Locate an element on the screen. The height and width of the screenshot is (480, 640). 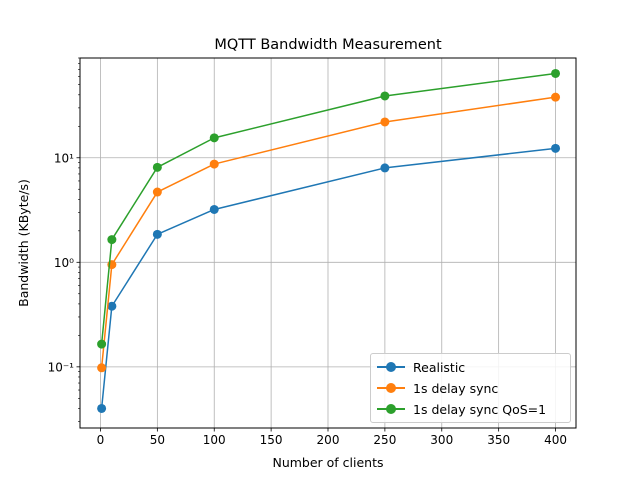
x-tick-label: 50 is located at coordinates (157, 440).